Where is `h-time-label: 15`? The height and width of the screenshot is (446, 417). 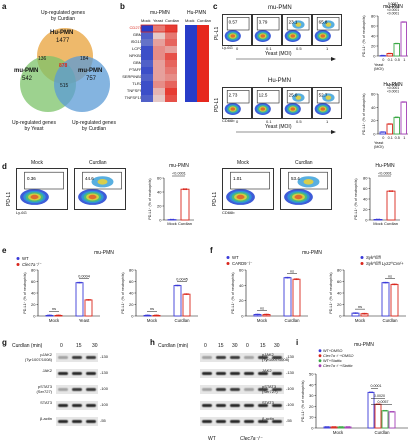
h-time-label: 15 is located at coordinates (221, 346).